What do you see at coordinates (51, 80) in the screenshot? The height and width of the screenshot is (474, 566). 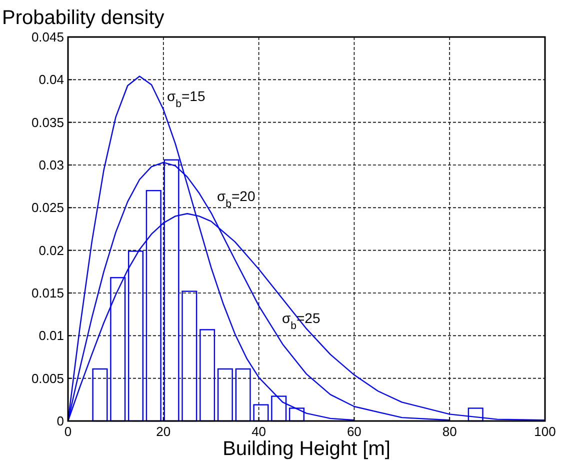 I see `y-tick-label: 0.04` at bounding box center [51, 80].